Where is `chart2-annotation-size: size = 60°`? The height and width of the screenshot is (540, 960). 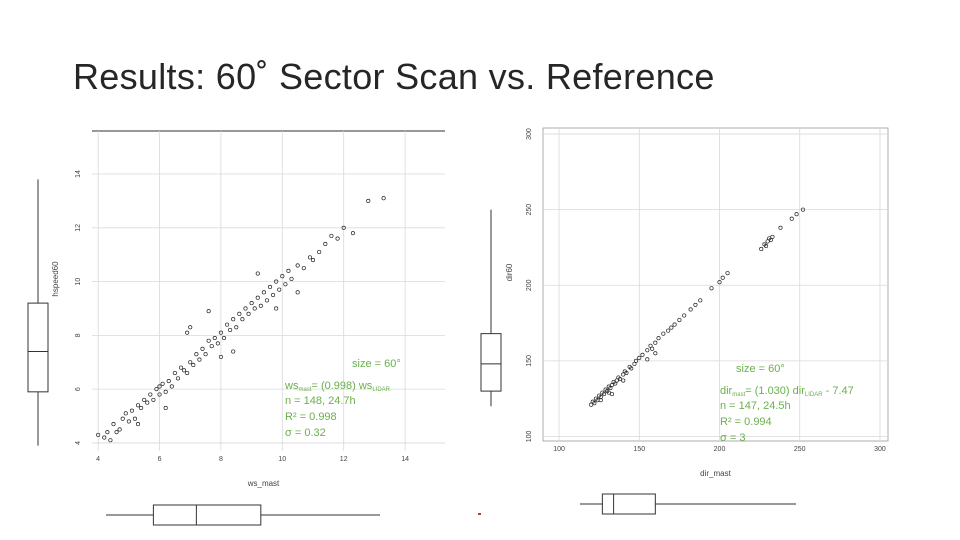 chart2-annotation-size: size = 60° is located at coordinates (760, 369).